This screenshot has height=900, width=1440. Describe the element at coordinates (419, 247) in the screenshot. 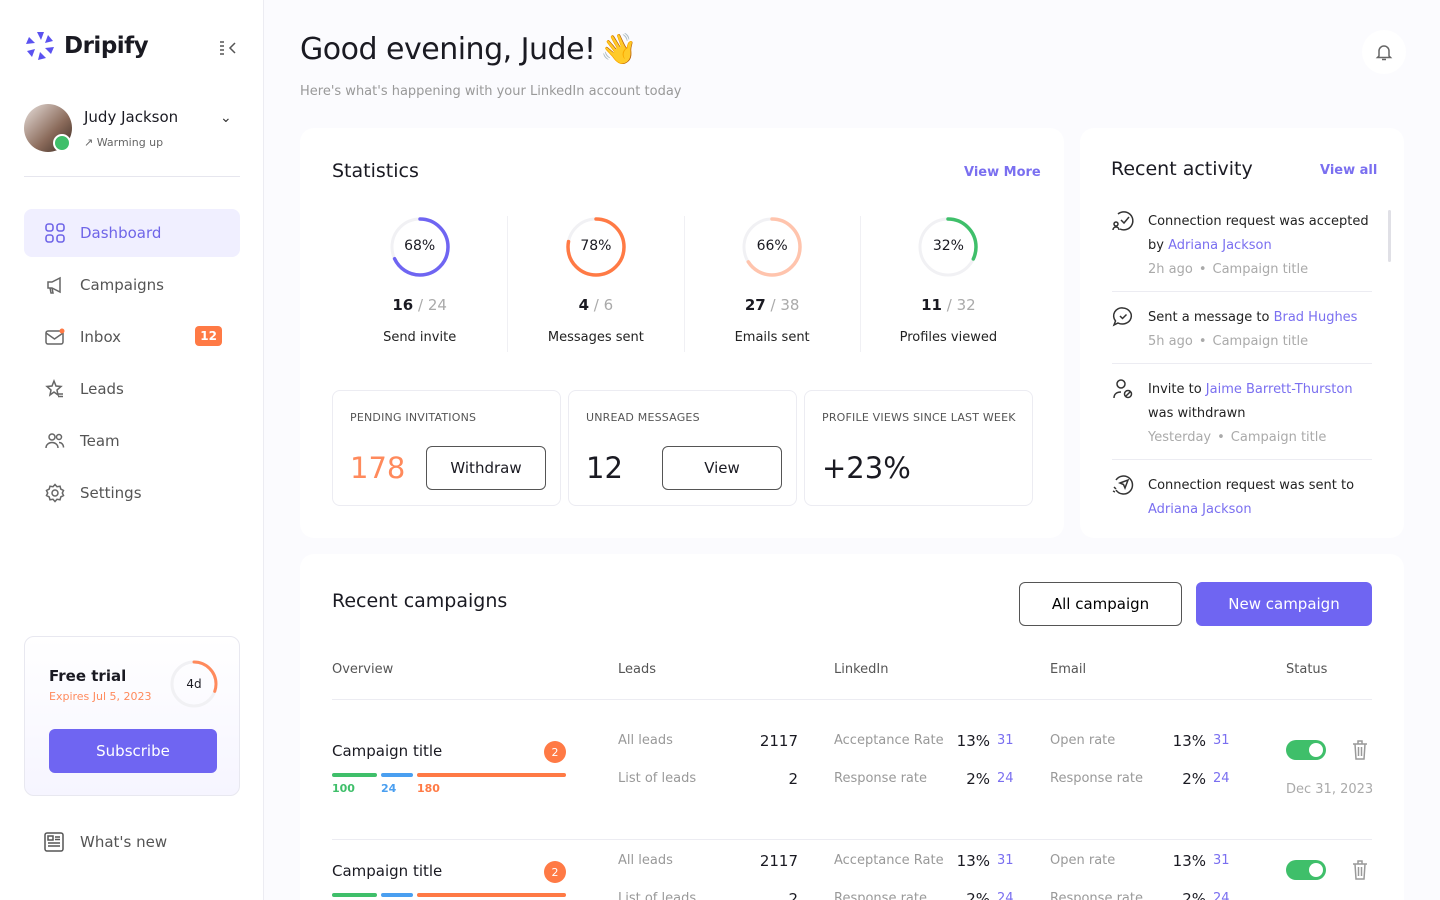

I see `progress-ring` at that location.